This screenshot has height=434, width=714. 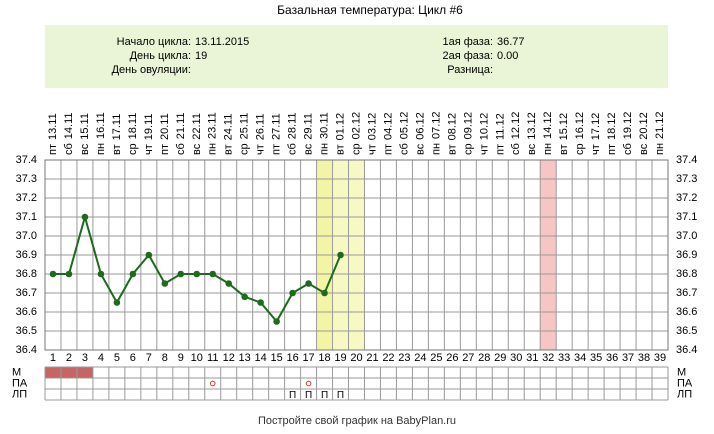 I want to click on x-tick-label: 2, so click(x=69, y=358).